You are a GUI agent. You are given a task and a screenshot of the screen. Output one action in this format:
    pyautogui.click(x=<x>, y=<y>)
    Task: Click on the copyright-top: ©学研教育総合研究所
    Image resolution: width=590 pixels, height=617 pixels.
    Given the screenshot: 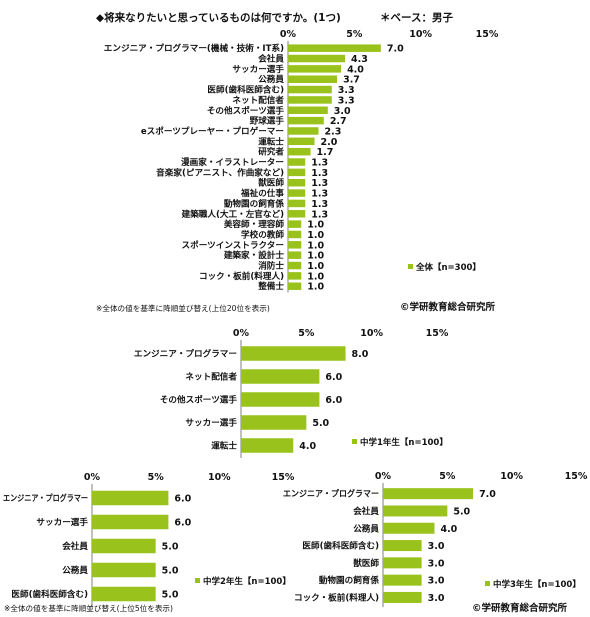 What is the action you would take?
    pyautogui.click(x=448, y=307)
    